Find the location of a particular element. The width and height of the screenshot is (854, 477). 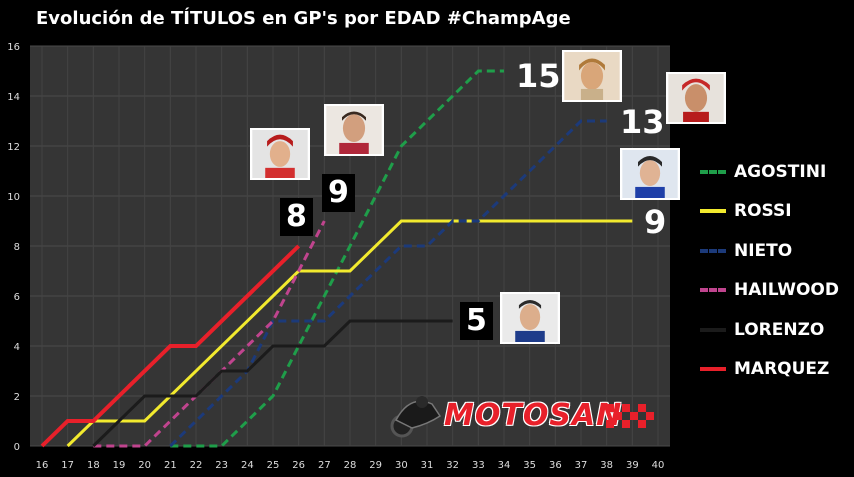

x-tick-label: 25 is located at coordinates (273, 465).